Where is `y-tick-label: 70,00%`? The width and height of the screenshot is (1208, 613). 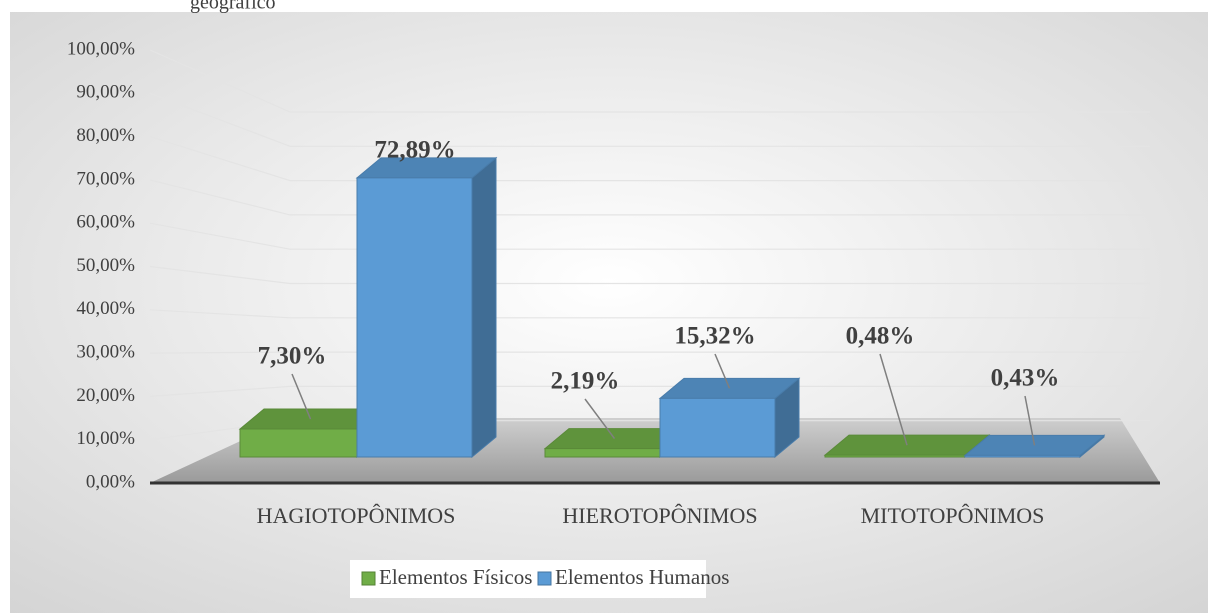
y-tick-label: 70,00% is located at coordinates (105, 178).